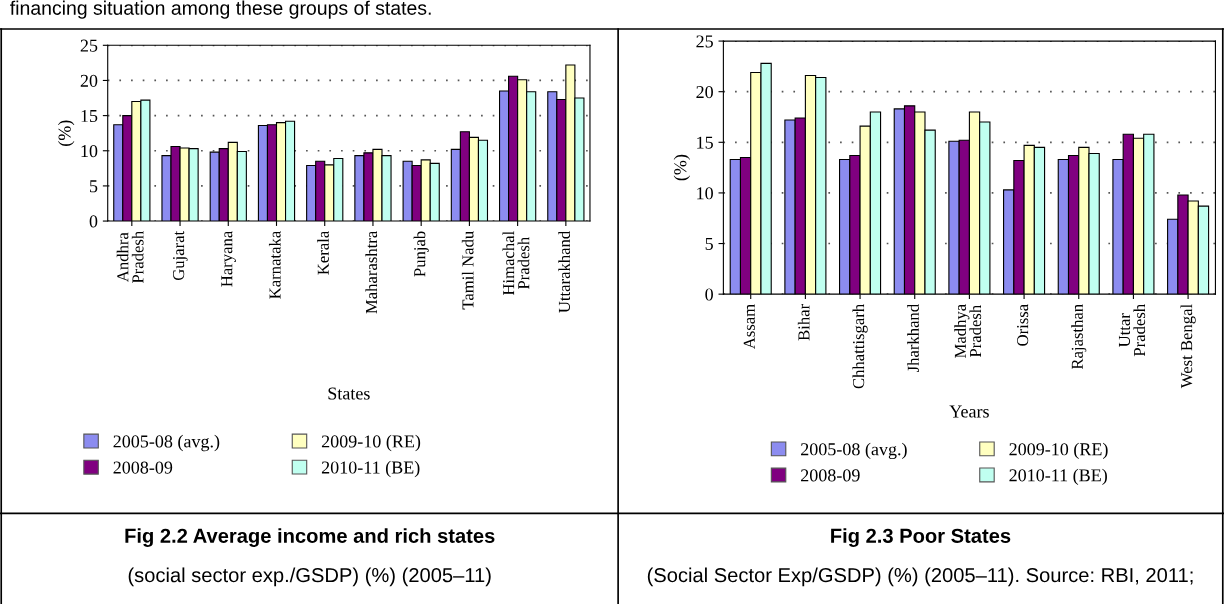  Describe the element at coordinates (371, 272) in the screenshot. I see `x-tick-label: Maharashtra` at that location.